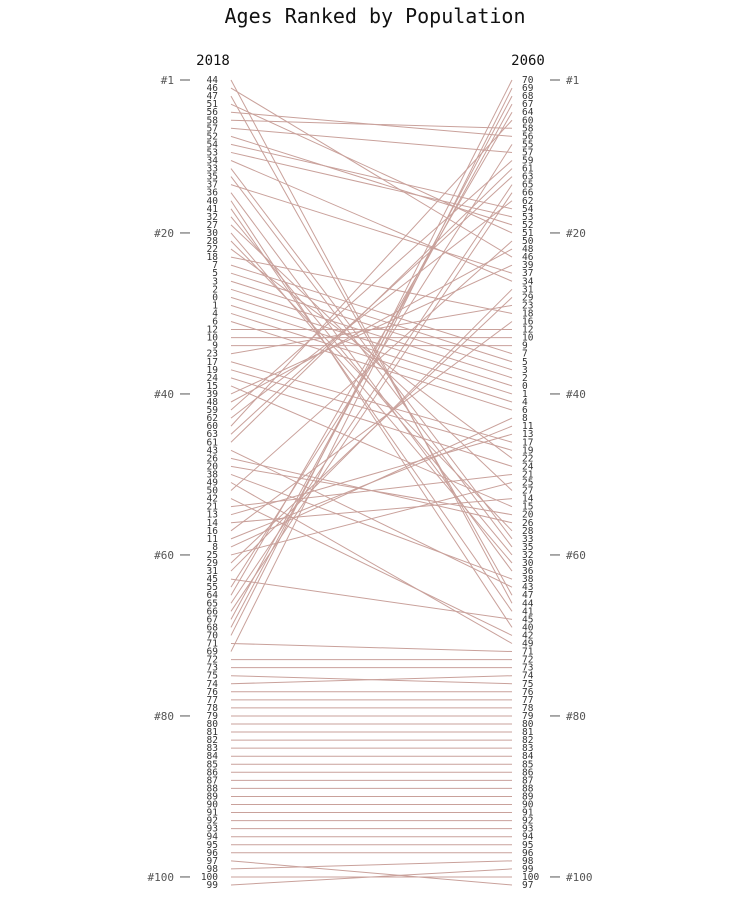  Describe the element at coordinates (213, 241) in the screenshot. I see `left-age-label: 28` at that location.